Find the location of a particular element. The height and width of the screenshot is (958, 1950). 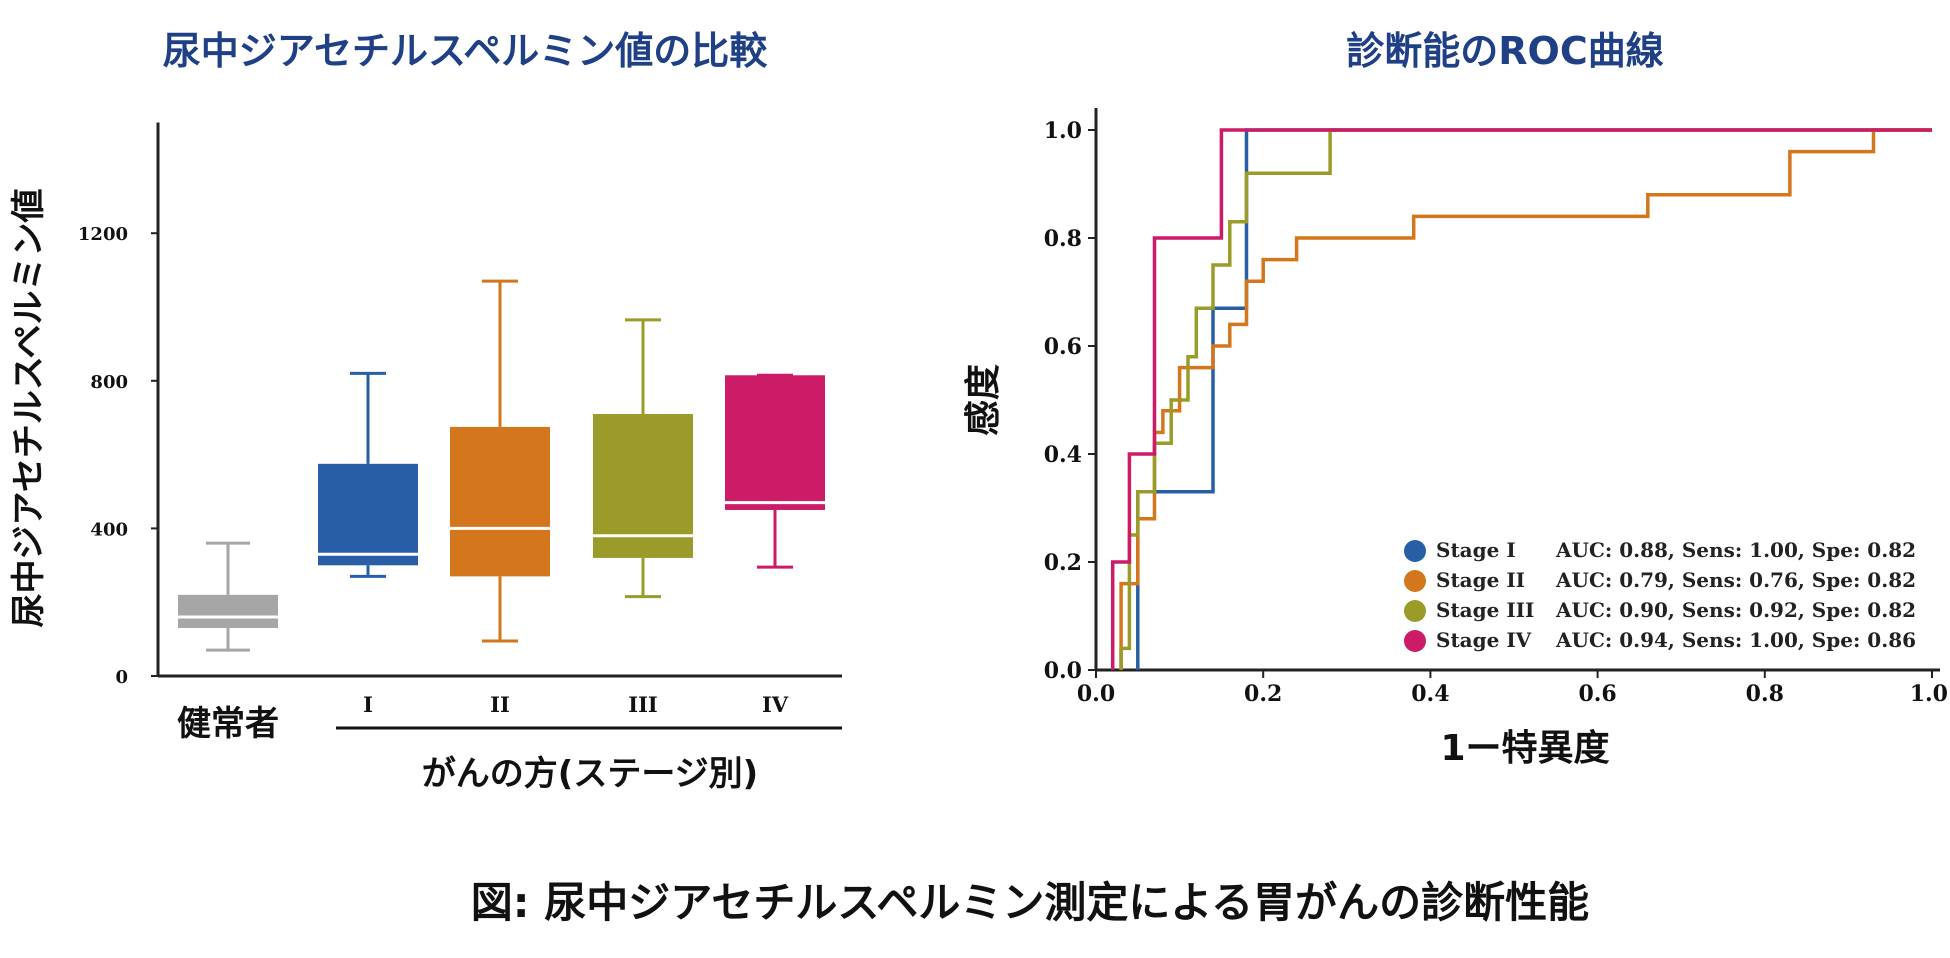

roc-y-tick-label: 0.2 is located at coordinates (1063, 563).